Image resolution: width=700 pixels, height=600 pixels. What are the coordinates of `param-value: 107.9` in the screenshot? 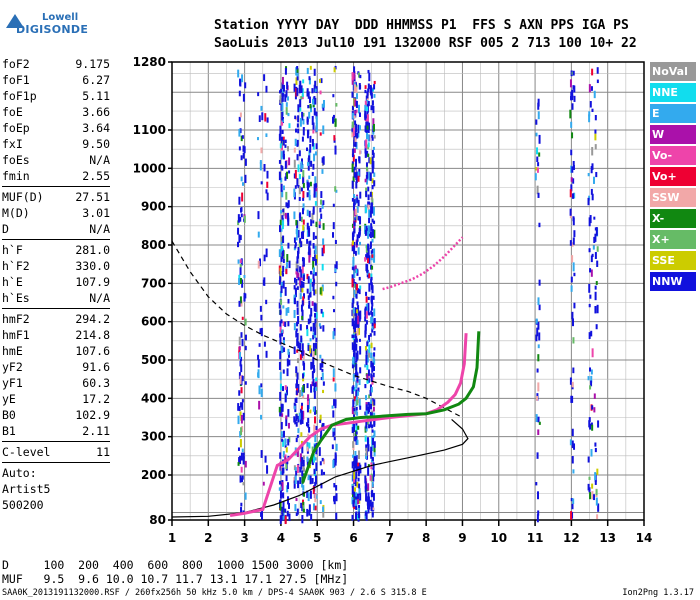 It's located at (92, 282).